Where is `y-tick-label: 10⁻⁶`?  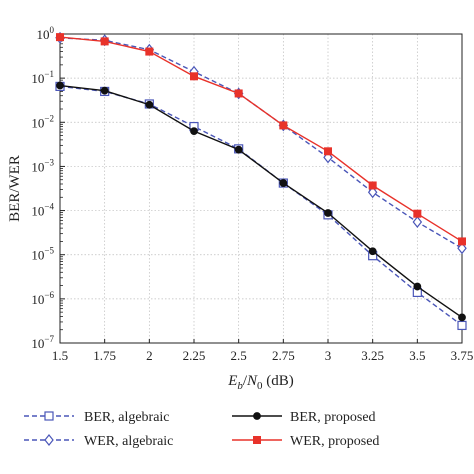 y-tick-label: 10⁻⁶ is located at coordinates (42, 298).